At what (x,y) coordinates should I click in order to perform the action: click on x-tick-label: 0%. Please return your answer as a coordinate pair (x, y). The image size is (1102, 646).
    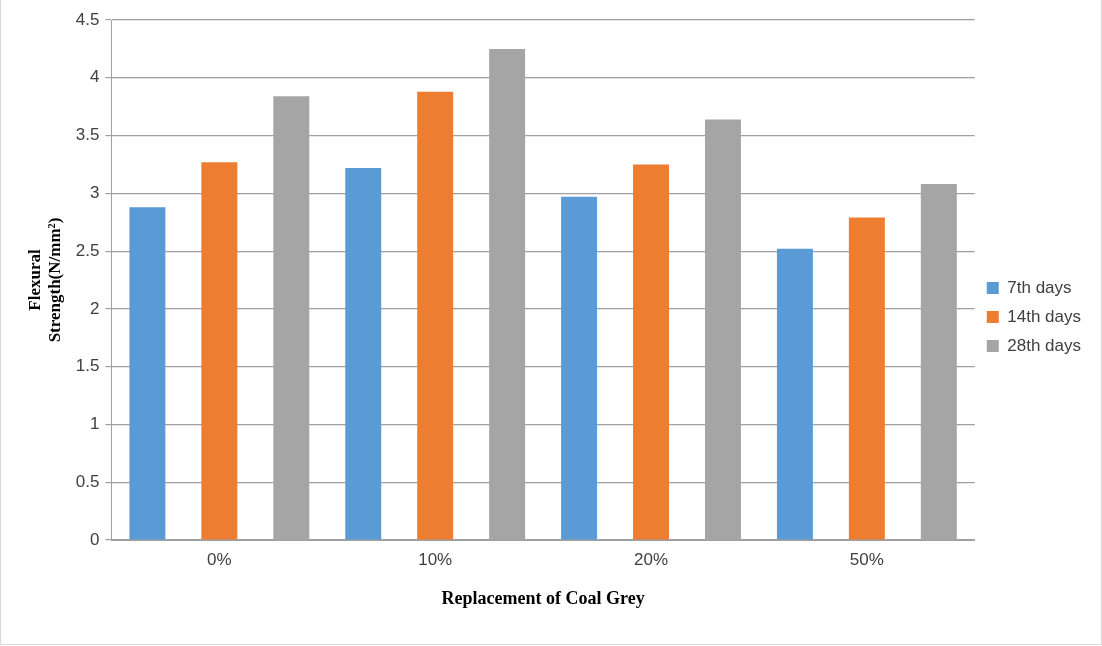
    Looking at the image, I should click on (219, 559).